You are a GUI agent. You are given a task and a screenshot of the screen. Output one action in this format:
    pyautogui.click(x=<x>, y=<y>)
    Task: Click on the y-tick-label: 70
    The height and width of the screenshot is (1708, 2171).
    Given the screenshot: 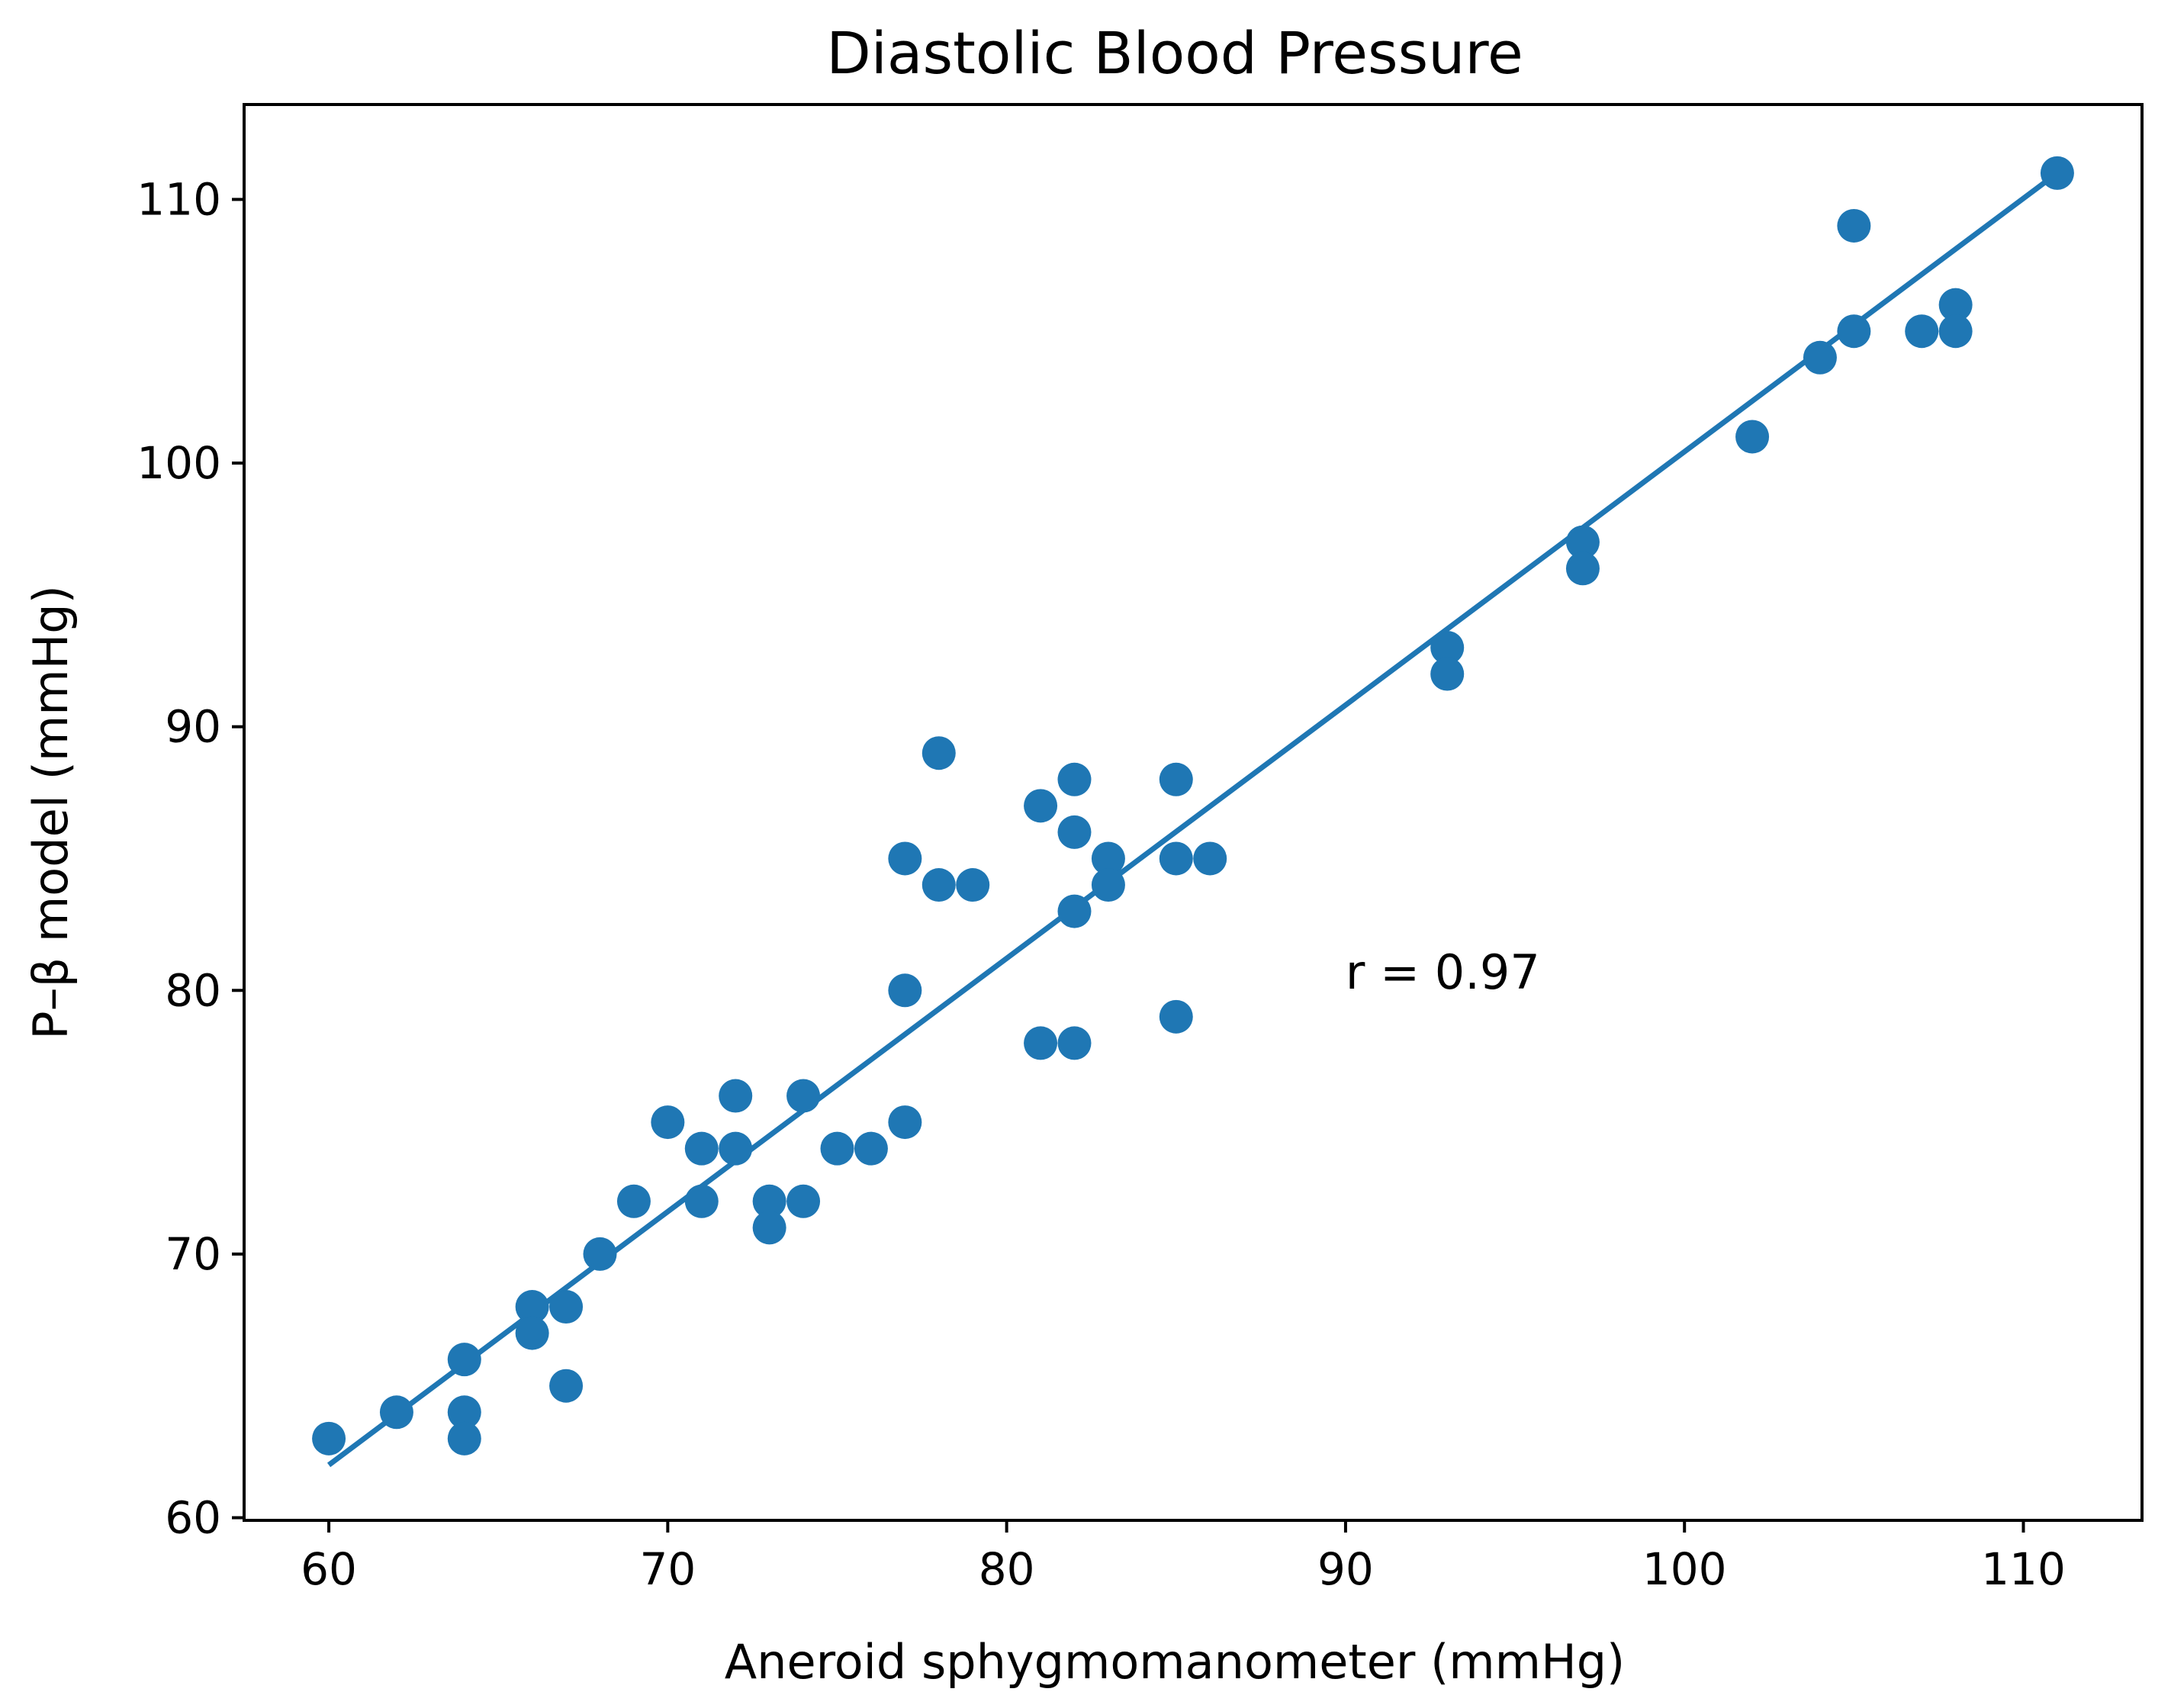 What is the action you would take?
    pyautogui.click(x=193, y=1254)
    